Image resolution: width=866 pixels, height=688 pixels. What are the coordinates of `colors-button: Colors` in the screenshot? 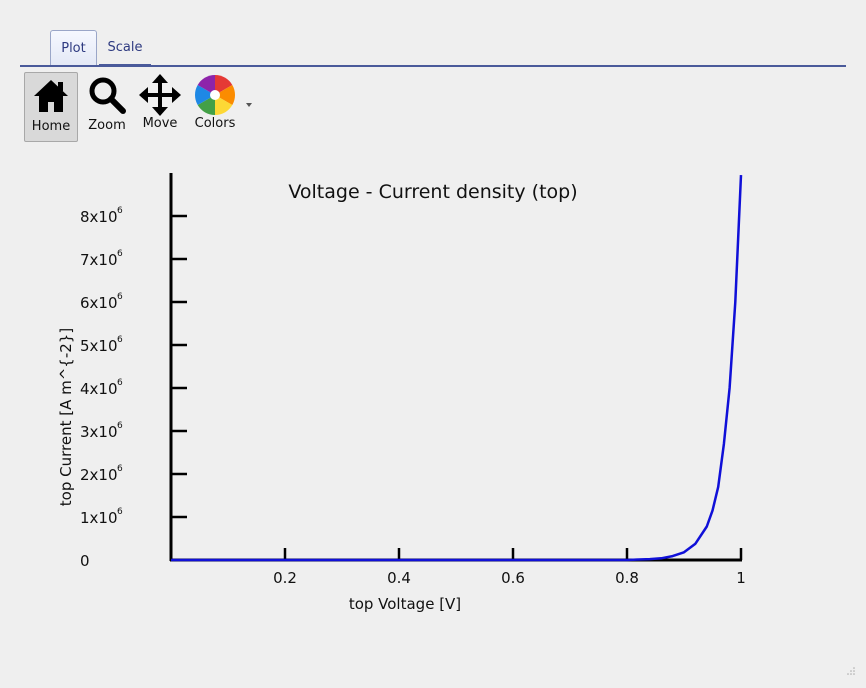 It's located at (215, 107).